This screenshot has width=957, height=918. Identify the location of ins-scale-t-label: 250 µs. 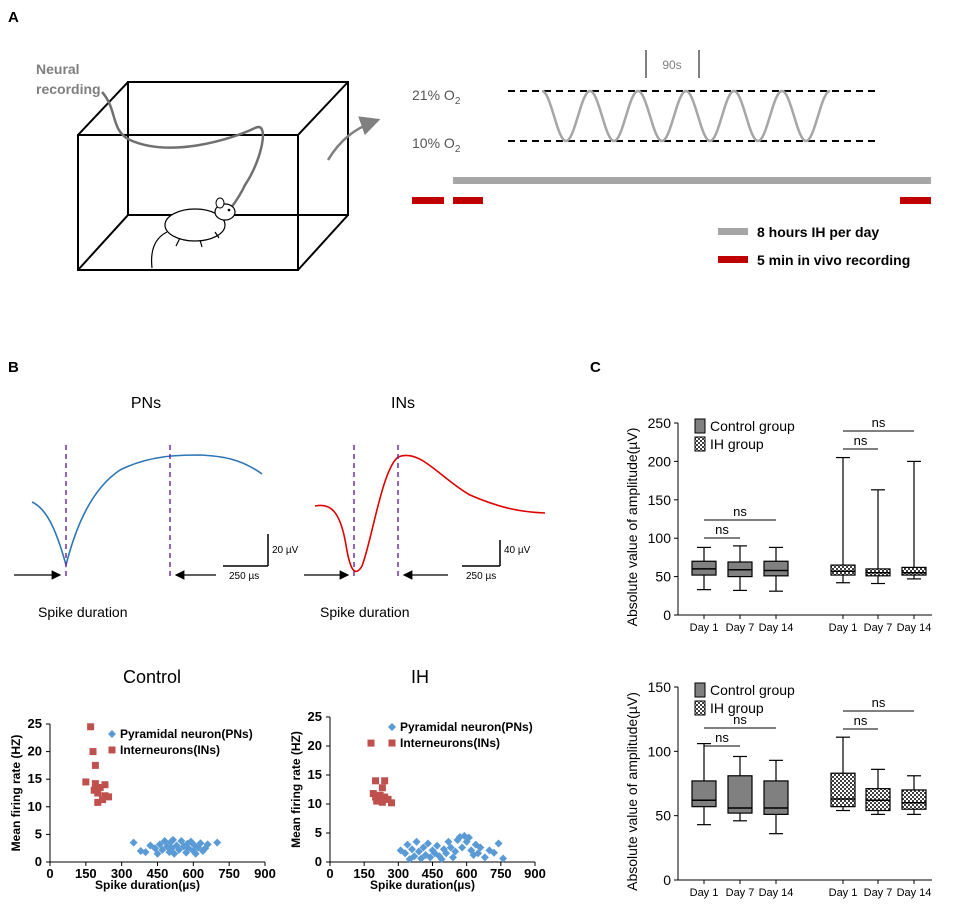
(481, 576).